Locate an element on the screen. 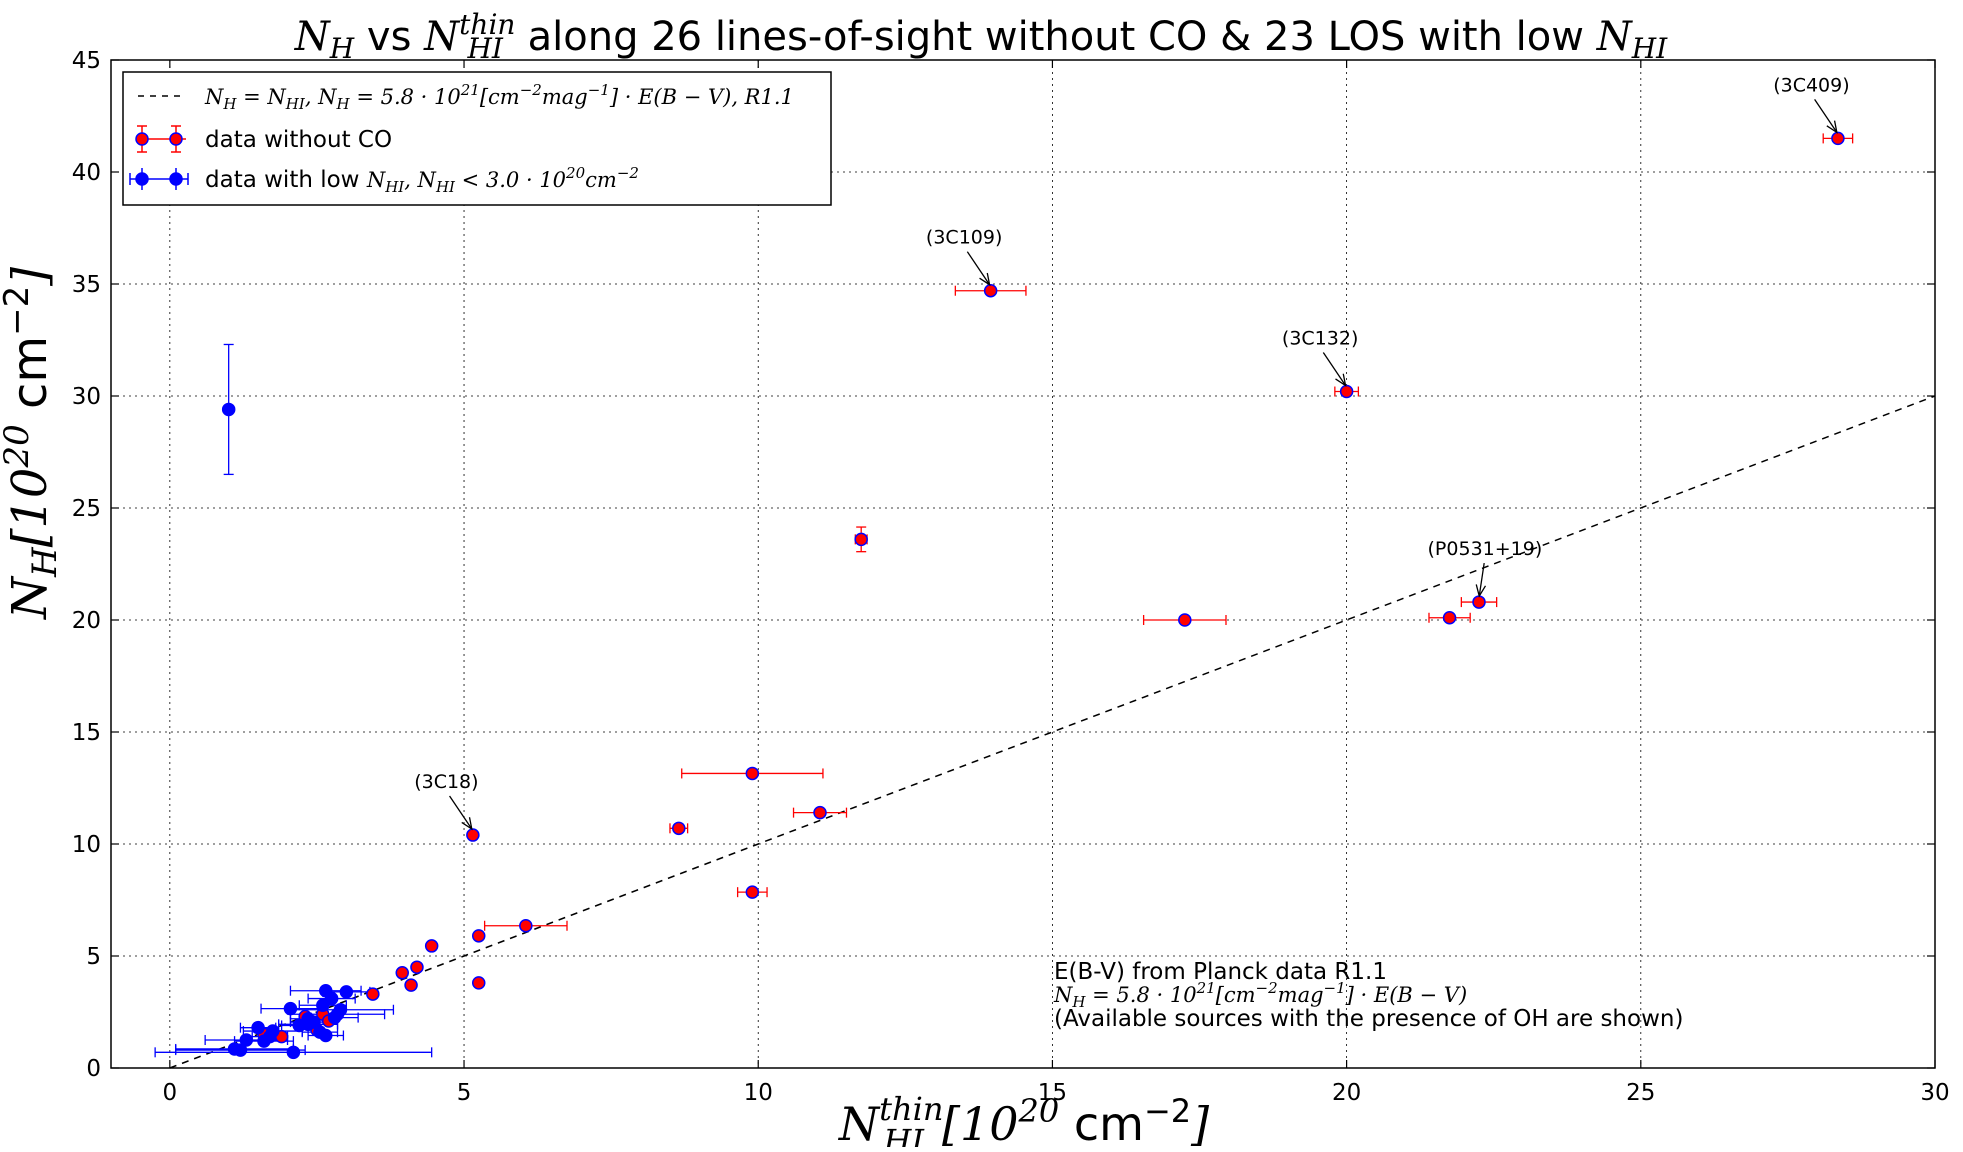  y-tick-label: 10 is located at coordinates (86, 845).